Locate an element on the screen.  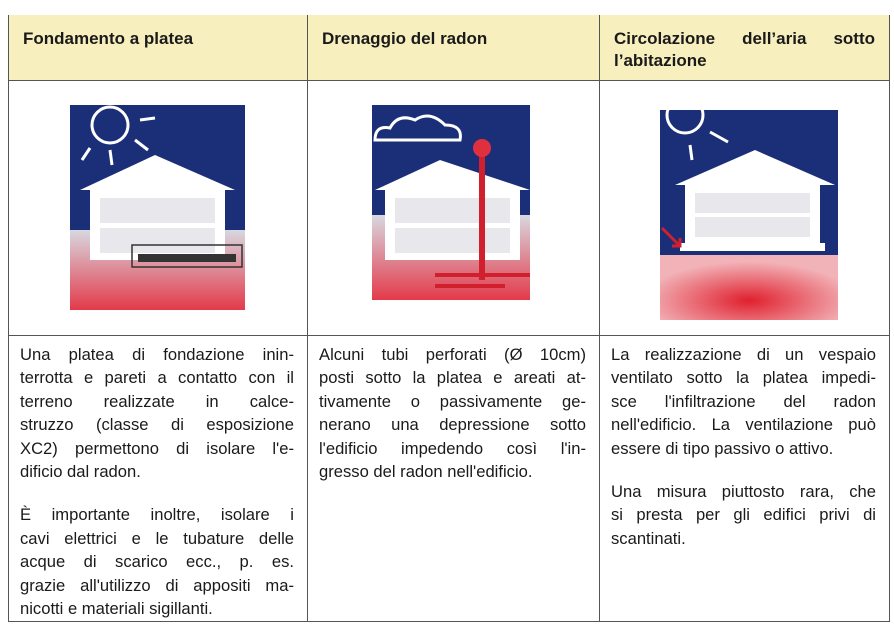
text-line: nerano una depressione sotto is located at coordinates (452, 425).